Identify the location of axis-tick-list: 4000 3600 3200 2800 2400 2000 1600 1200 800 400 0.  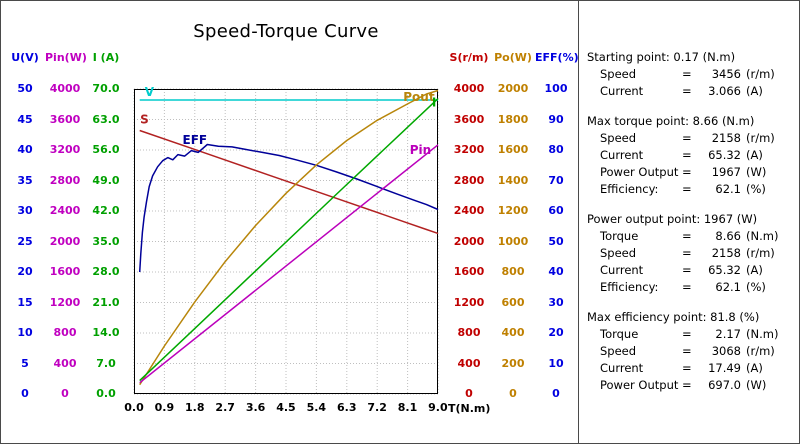
(469, 241).